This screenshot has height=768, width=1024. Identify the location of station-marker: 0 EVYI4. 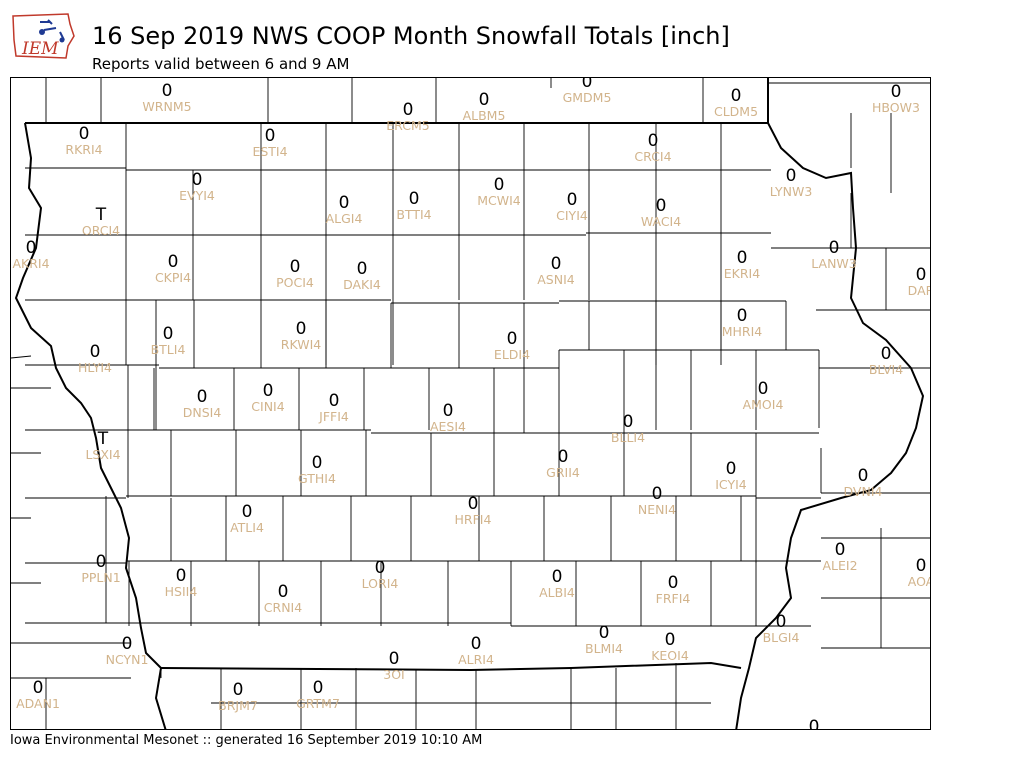
(197, 187).